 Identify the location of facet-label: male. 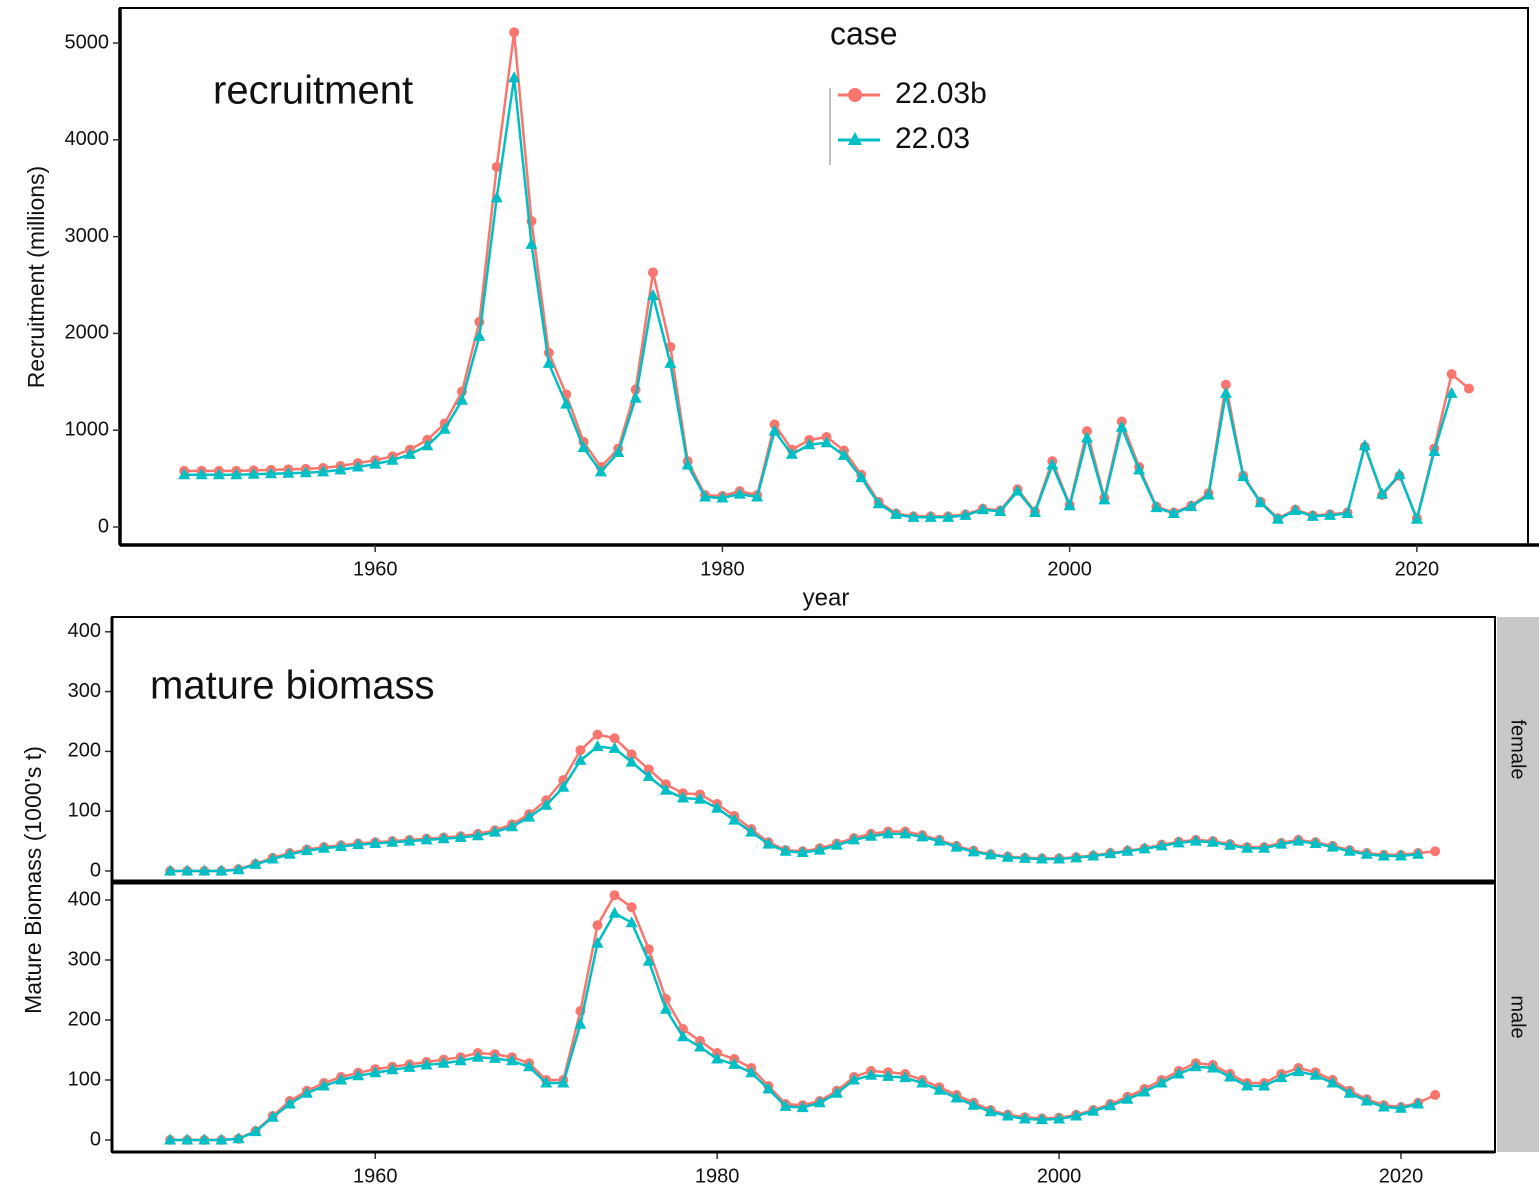
(1518, 1016).